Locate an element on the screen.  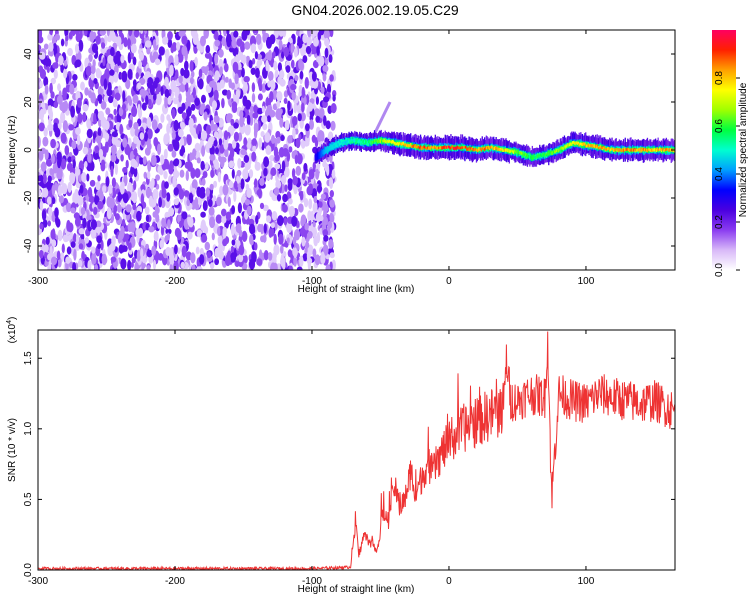
colorbar-label: Normalized spectral amplitude is located at coordinates (743, 149).